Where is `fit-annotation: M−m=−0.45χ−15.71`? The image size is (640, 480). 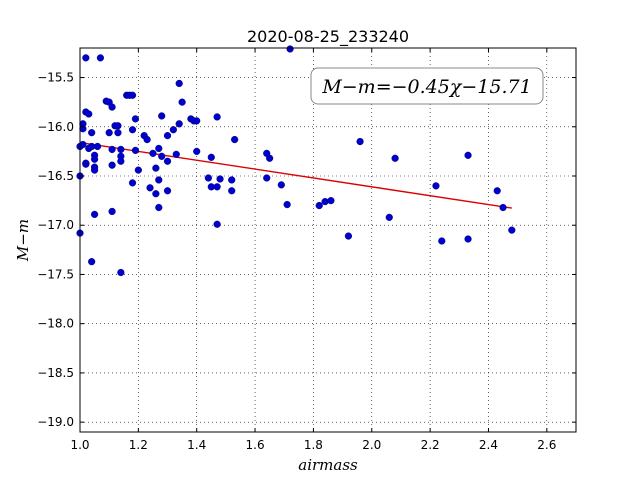 fit-annotation: M−m=−0.45χ−15.71 is located at coordinates (427, 86).